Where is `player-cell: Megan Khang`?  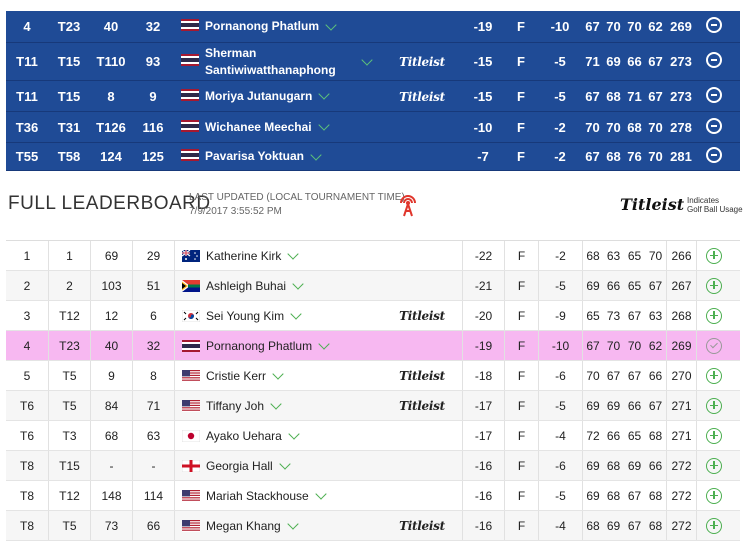
player-cell: Megan Khang is located at coordinates (278, 525).